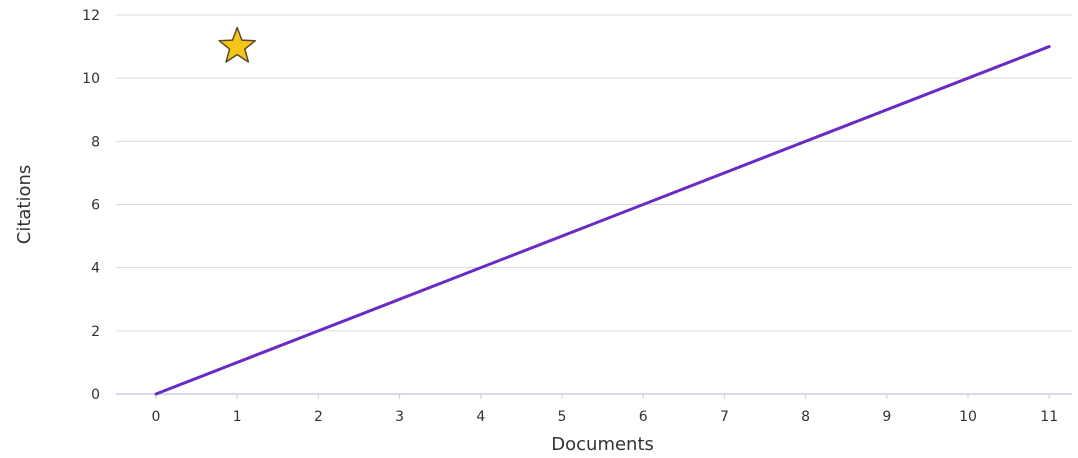 The width and height of the screenshot is (1078, 458). What do you see at coordinates (643, 417) in the screenshot?
I see `x-tick-label: 6` at bounding box center [643, 417].